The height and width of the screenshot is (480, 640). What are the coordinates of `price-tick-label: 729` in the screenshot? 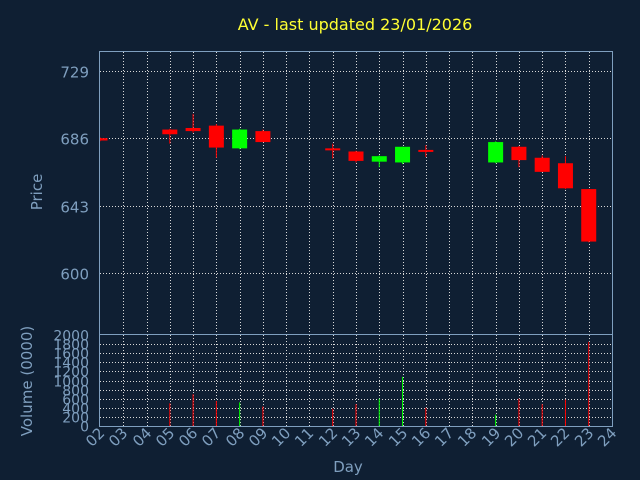 It's located at (74, 73).